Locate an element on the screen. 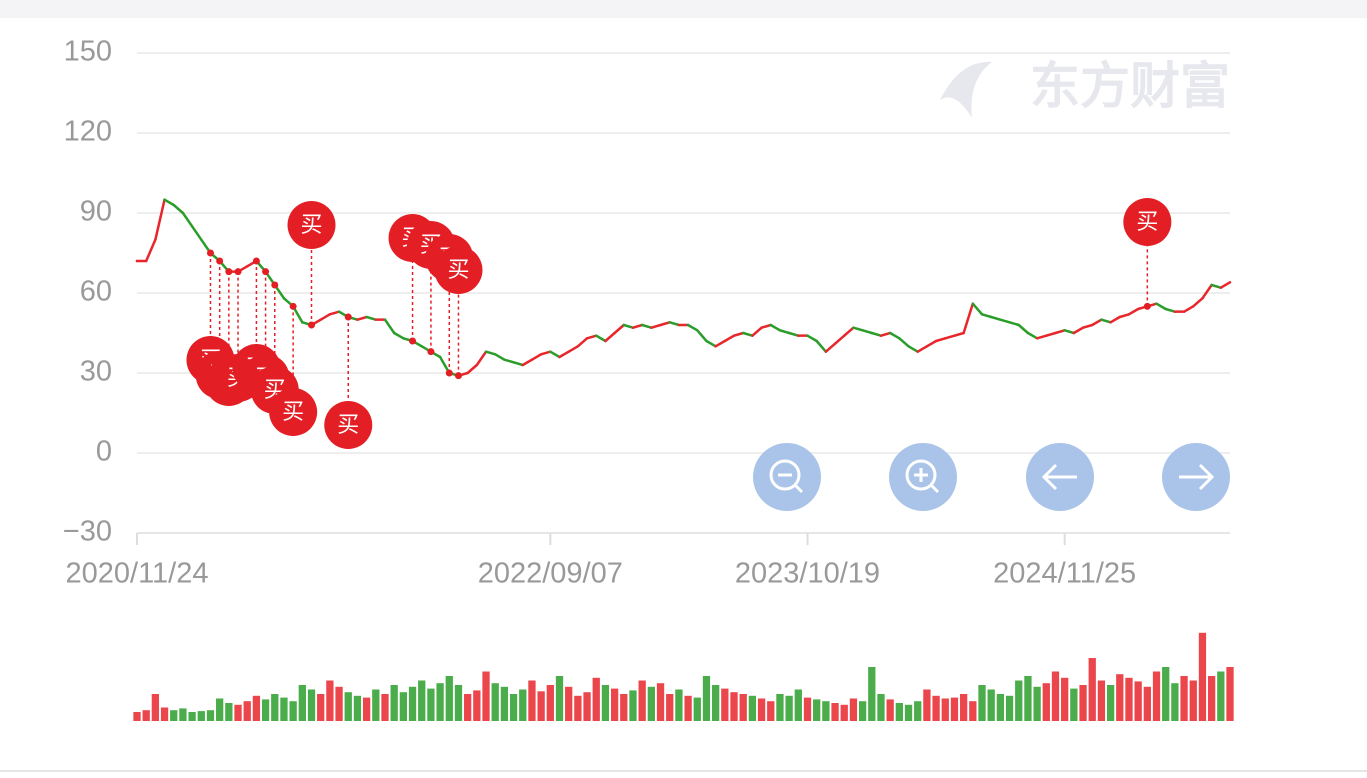 The image size is (1367, 778). x-tick-label: 2024/11/25 is located at coordinates (1064, 574).